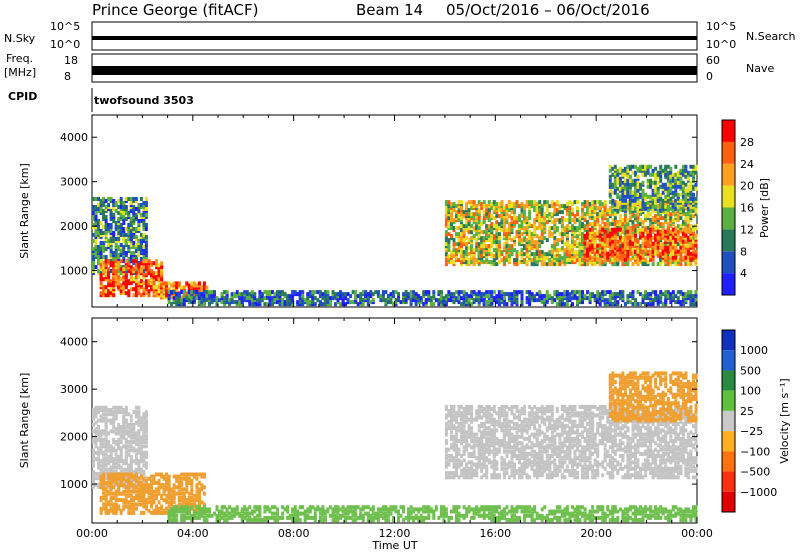 The width and height of the screenshot is (800, 554). What do you see at coordinates (71, 60) in the screenshot?
I see `freq-tick-top: 18` at bounding box center [71, 60].